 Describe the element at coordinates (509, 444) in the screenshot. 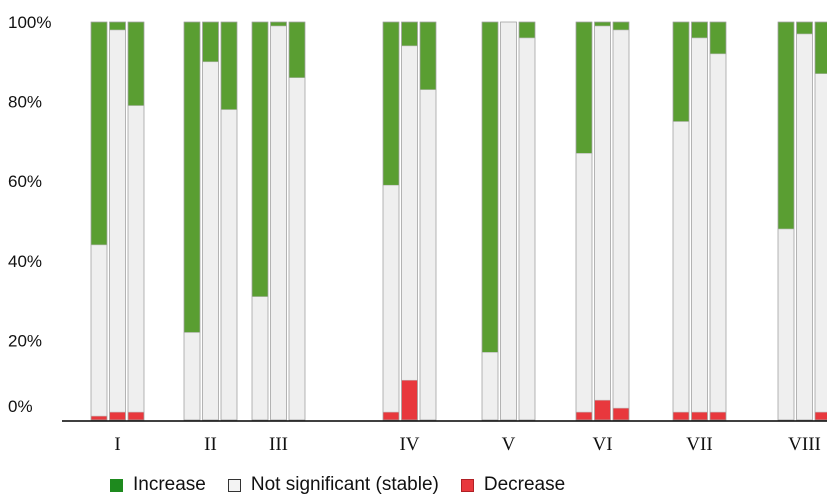

I see `x-tick-label: V` at that location.